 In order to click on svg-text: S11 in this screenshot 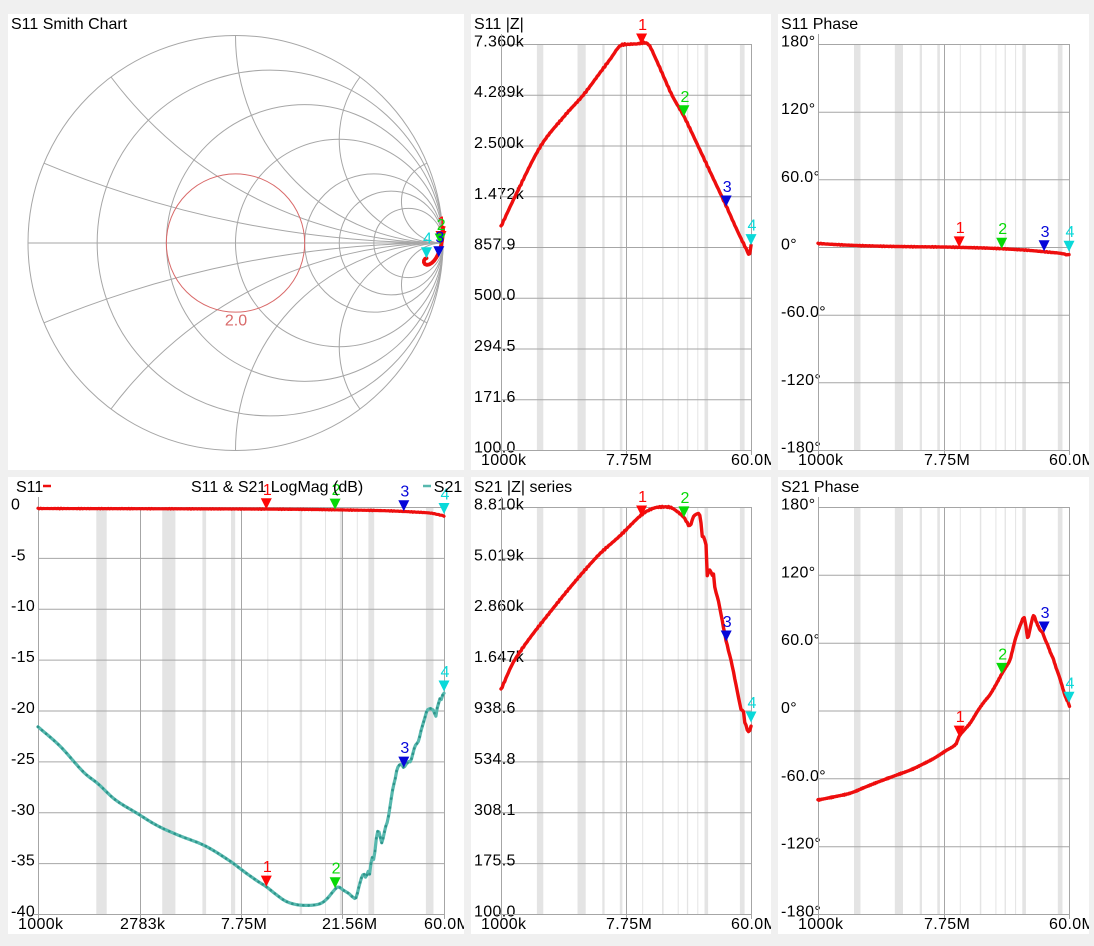, I will do `click(29, 487)`.